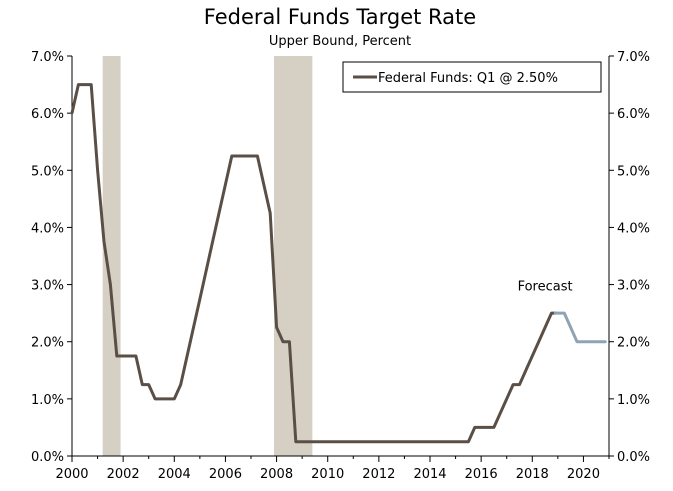 This screenshot has height=491, width=673. I want to click on y-tick-label-right: 3.0%, so click(633, 286).